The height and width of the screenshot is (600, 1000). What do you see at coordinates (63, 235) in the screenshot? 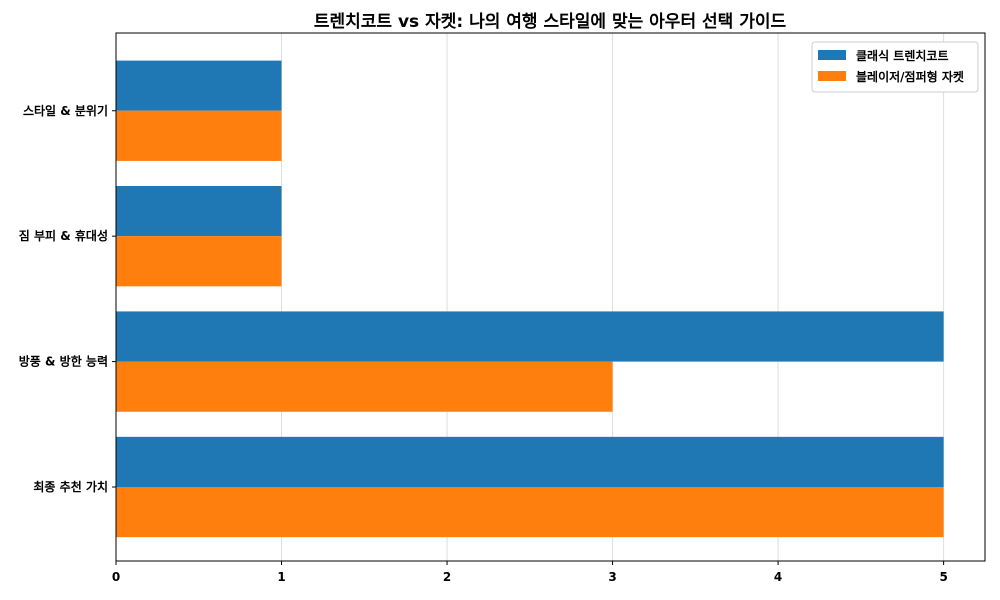
I see `y-tick-label: 짐 부피 & 휴대성` at bounding box center [63, 235].